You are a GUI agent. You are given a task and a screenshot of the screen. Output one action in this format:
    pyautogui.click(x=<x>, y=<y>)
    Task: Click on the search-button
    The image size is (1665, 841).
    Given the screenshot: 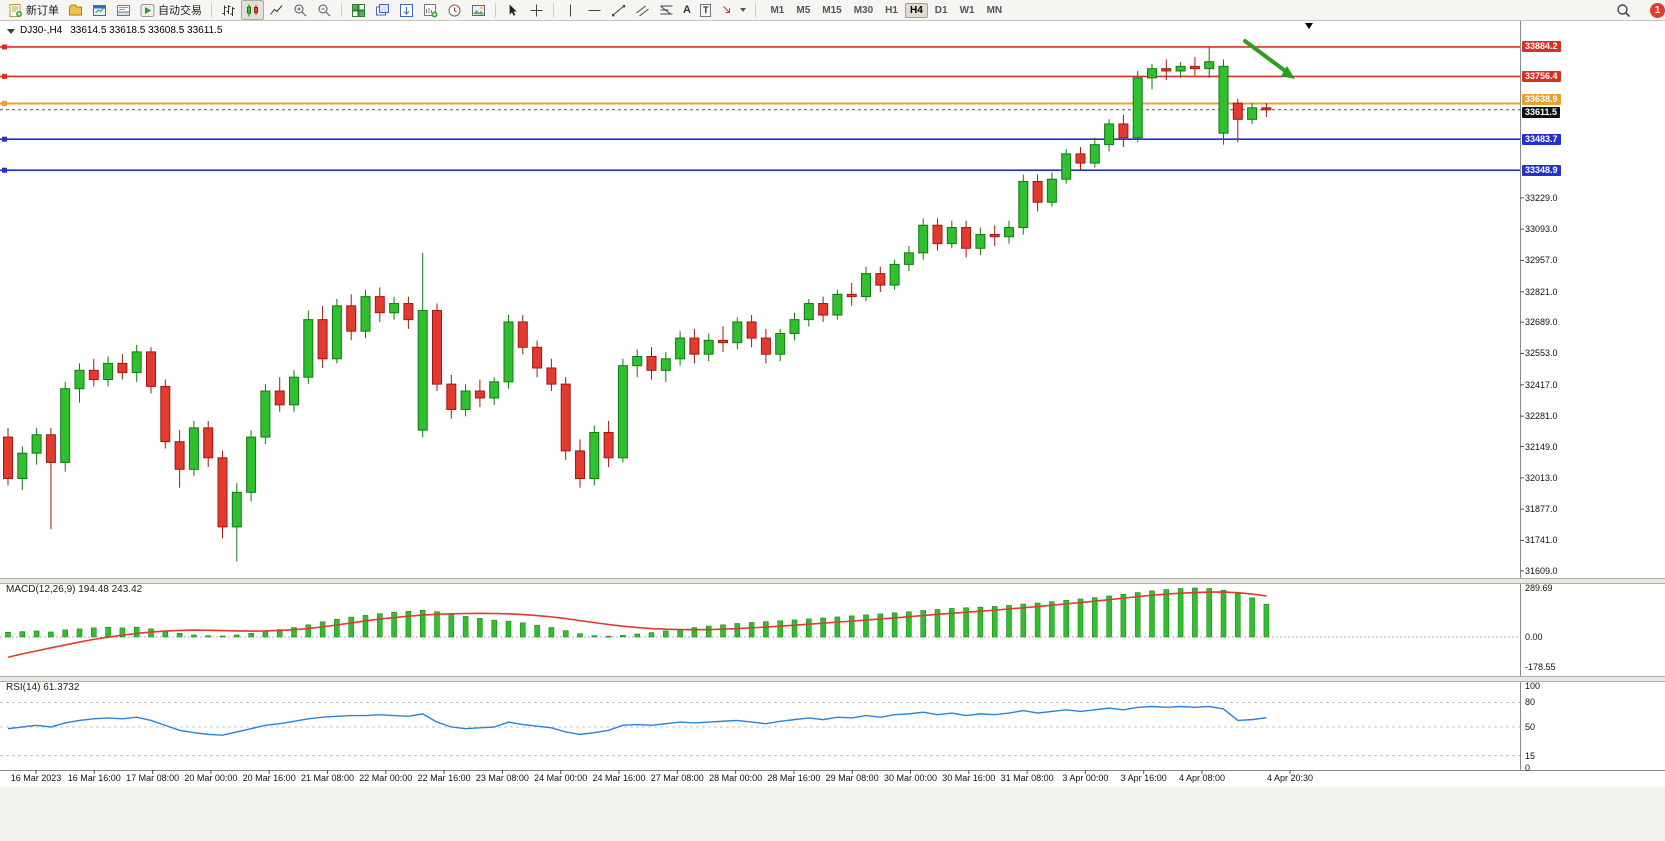 What is the action you would take?
    pyautogui.click(x=1623, y=10)
    